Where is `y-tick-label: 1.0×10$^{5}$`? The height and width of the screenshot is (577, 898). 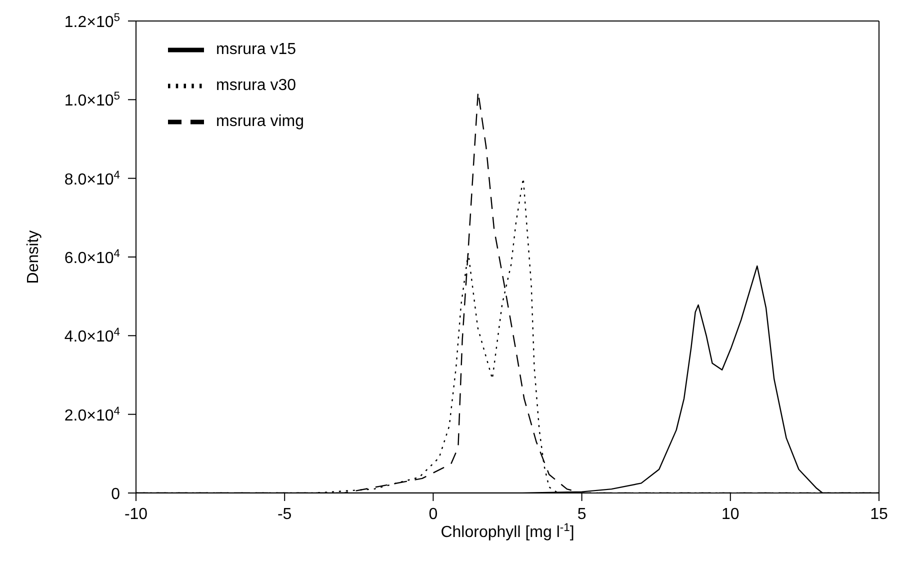
y-tick-label: 1.0×10$^{5}$ is located at coordinates (92, 100).